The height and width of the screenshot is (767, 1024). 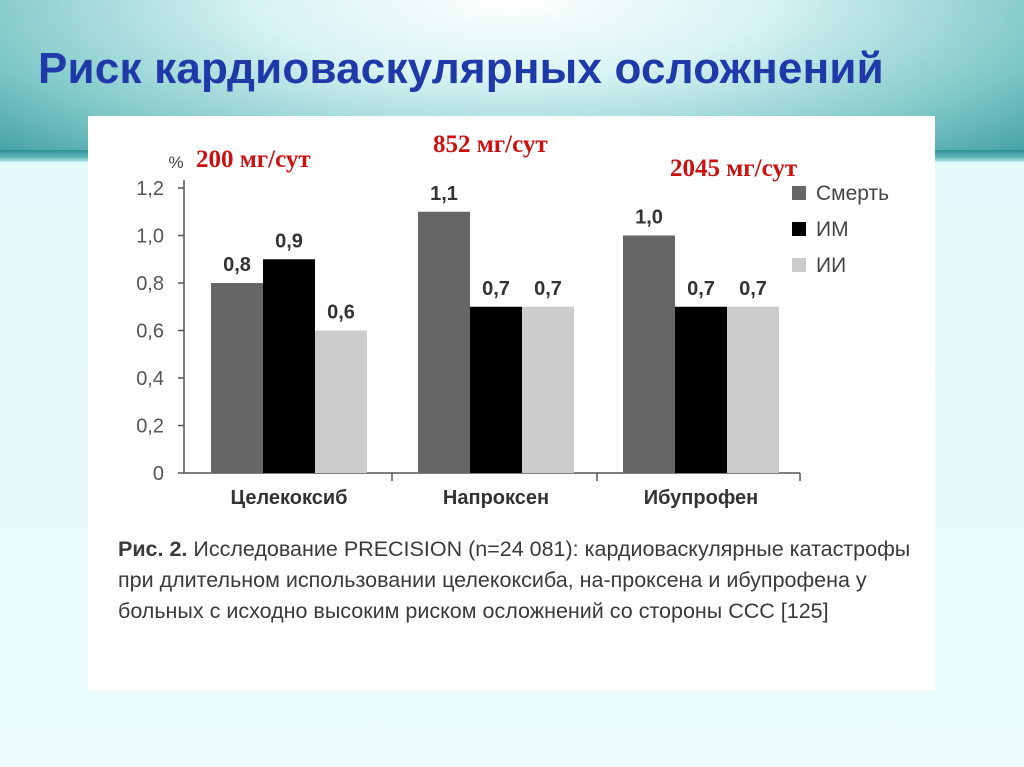 What do you see at coordinates (150, 237) in the screenshot?
I see `y-tick-label: 1,0` at bounding box center [150, 237].